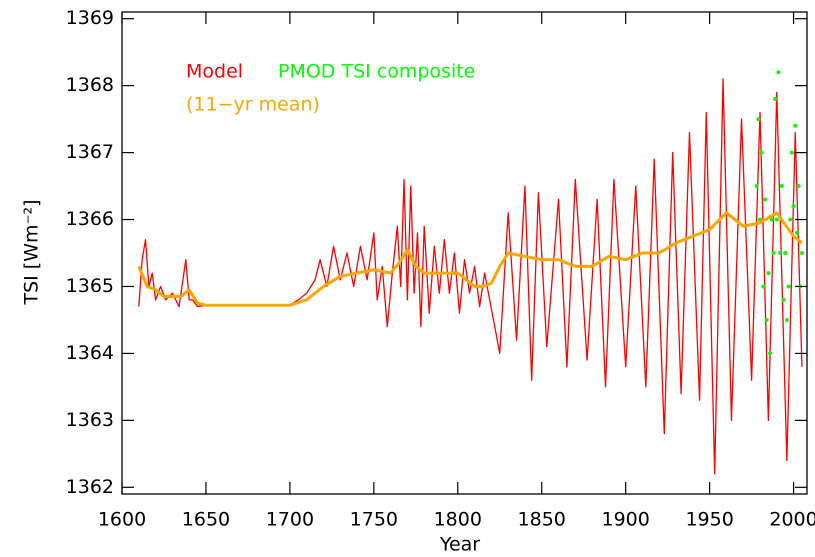 The width and height of the screenshot is (815, 557). I want to click on x-tick-label: 1900, so click(625, 520).